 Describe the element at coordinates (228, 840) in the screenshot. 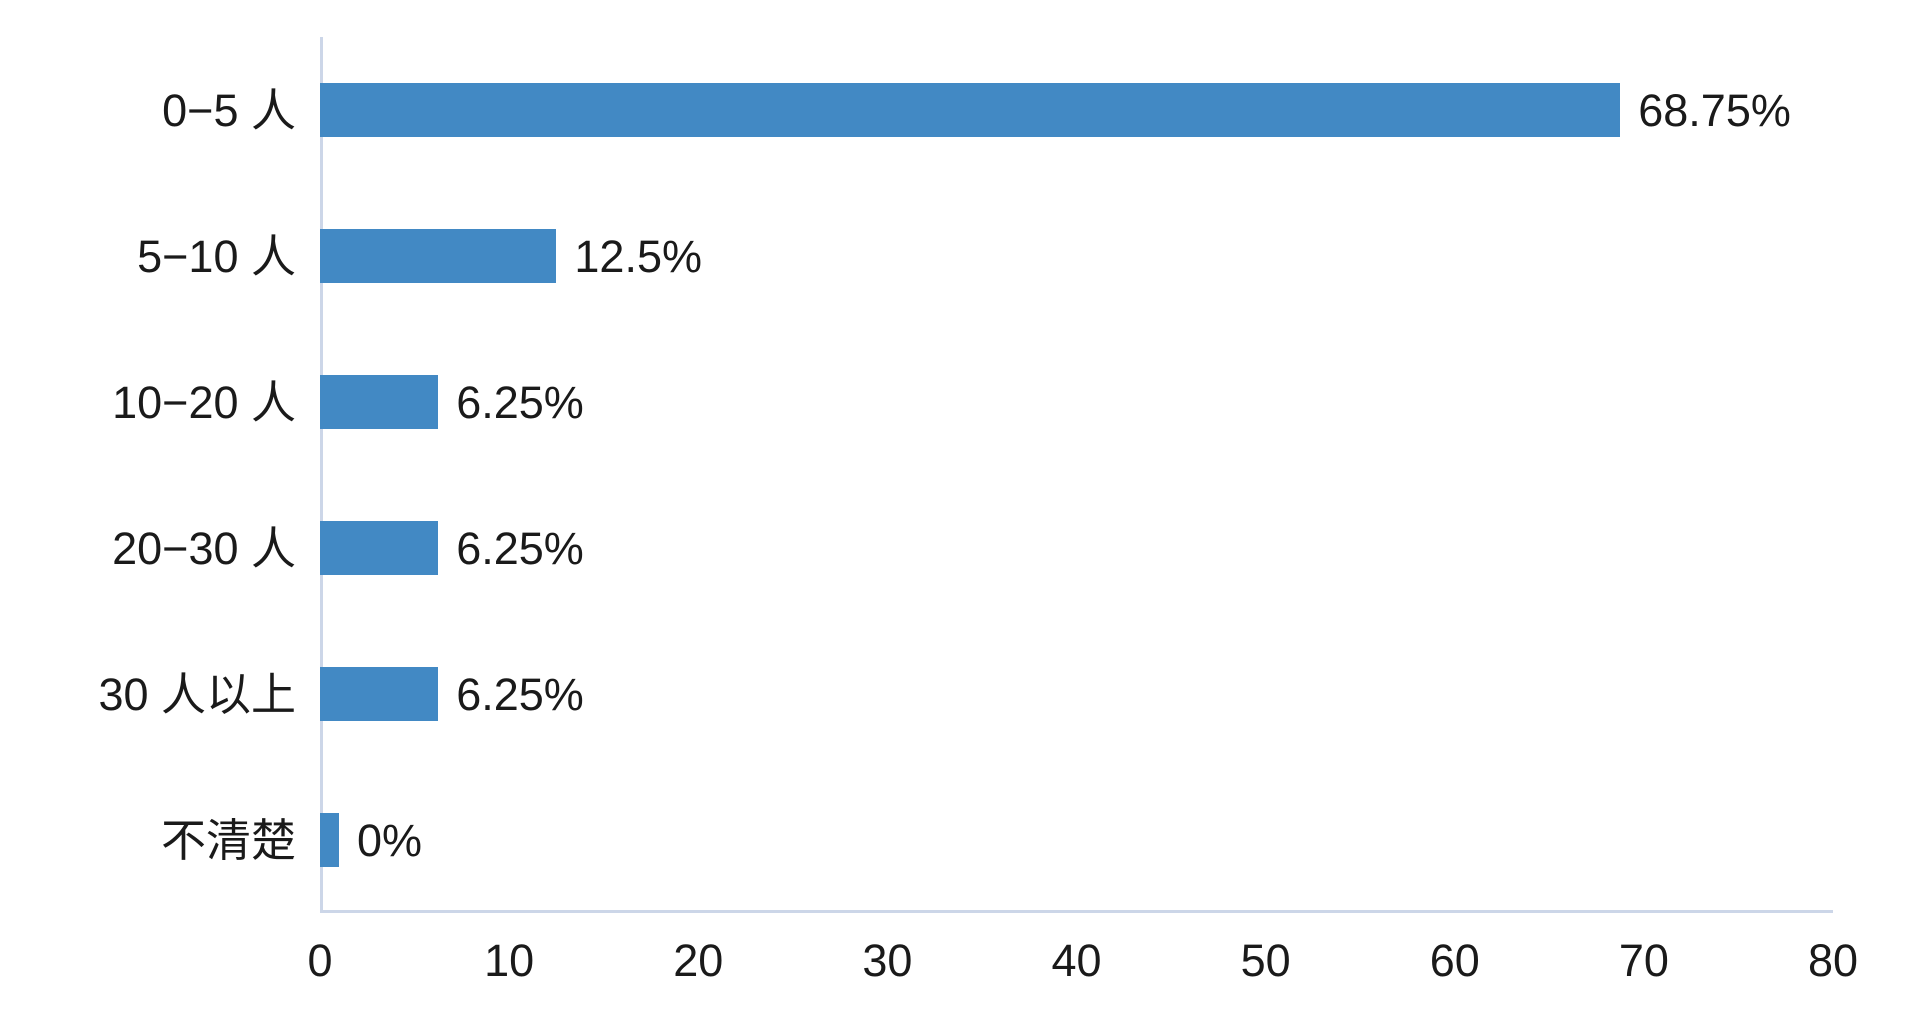

I see `category-label: 不清楚` at that location.